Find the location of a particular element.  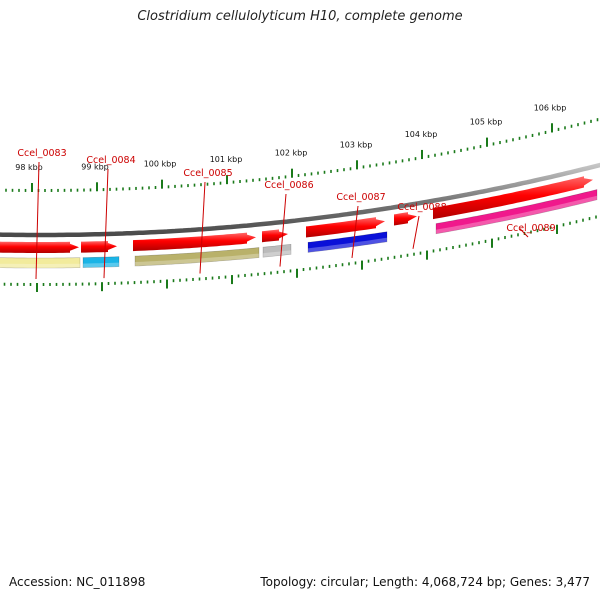

genome-backbone is located at coordinates (300, 200).